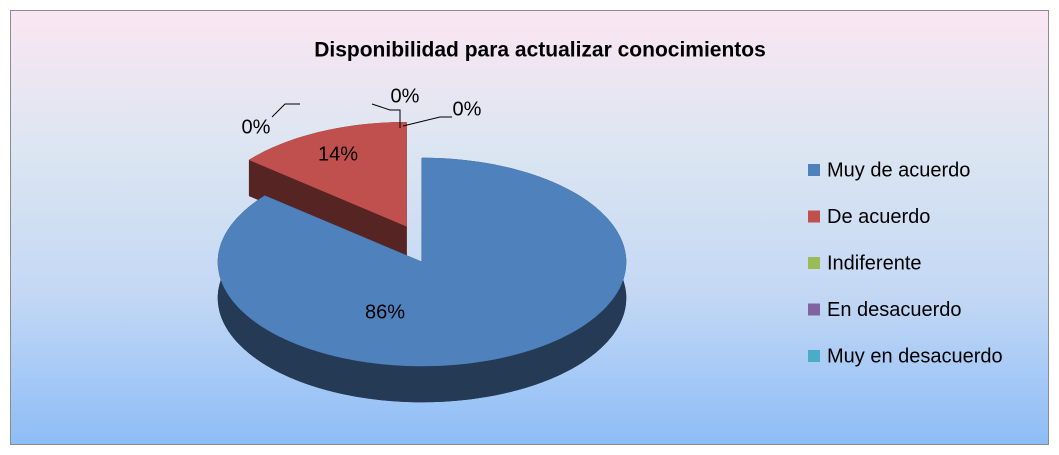 Image resolution: width=1059 pixels, height=455 pixels. I want to click on data-labels: 86% 14% 0% 0% 0%, so click(362, 204).